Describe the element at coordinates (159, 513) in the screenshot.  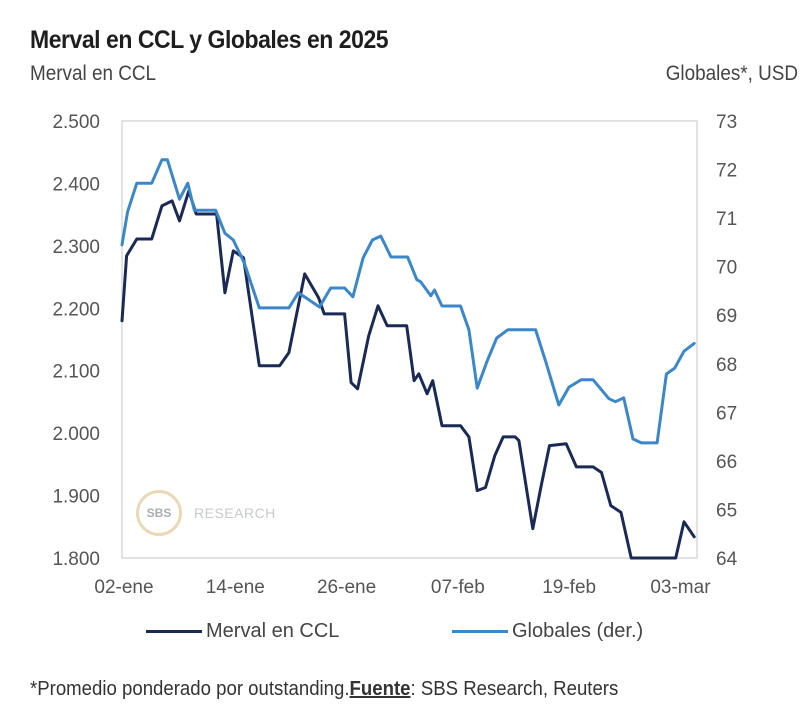
I see `sbs-logo-icon: SBS` at that location.